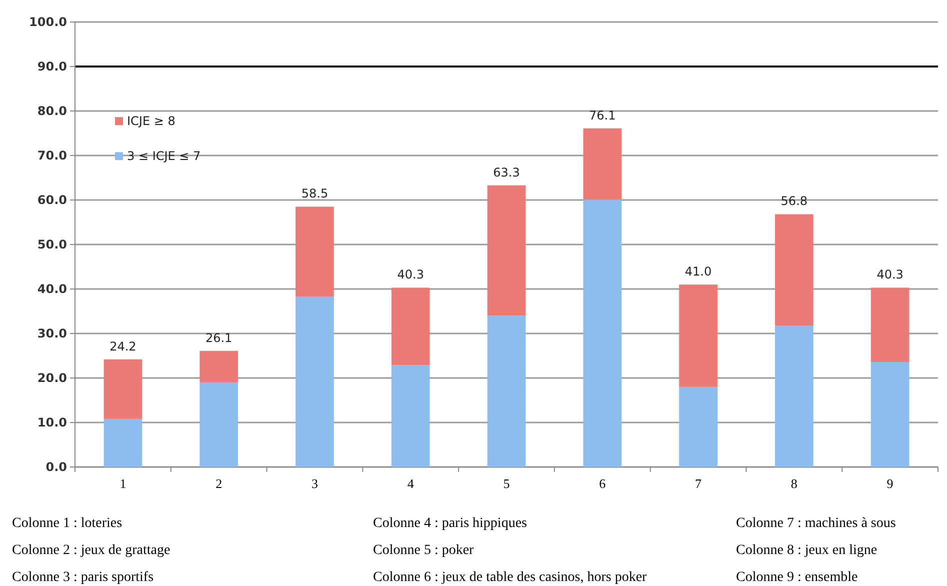 The image size is (947, 586). Describe the element at coordinates (602, 115) in the screenshot. I see `total-label: 76.1` at that location.